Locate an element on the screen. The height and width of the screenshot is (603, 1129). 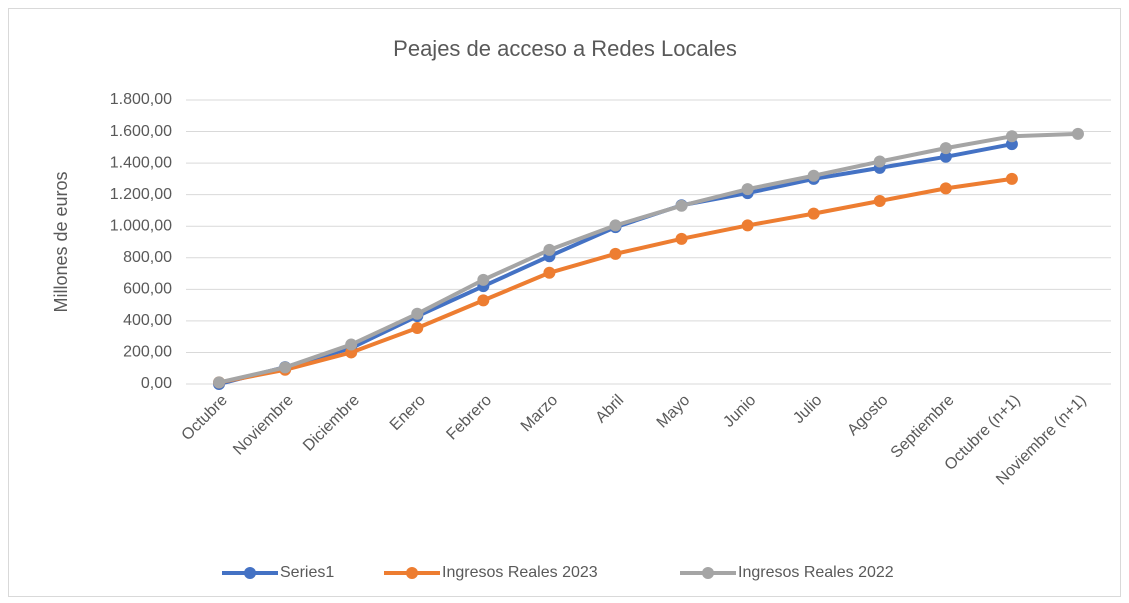
chart-title: Peajes de acceso a Redes Locales is located at coordinates (565, 48).